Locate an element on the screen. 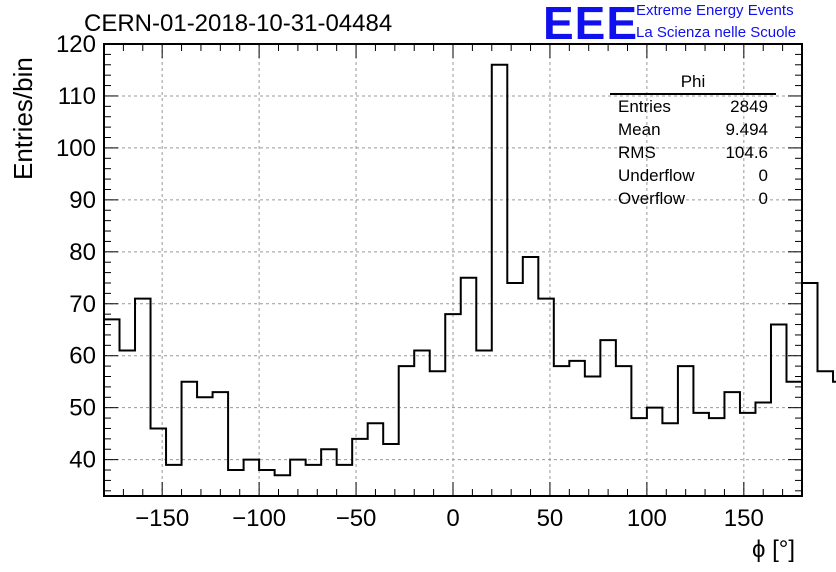  stats-title: Phi is located at coordinates (693, 83).